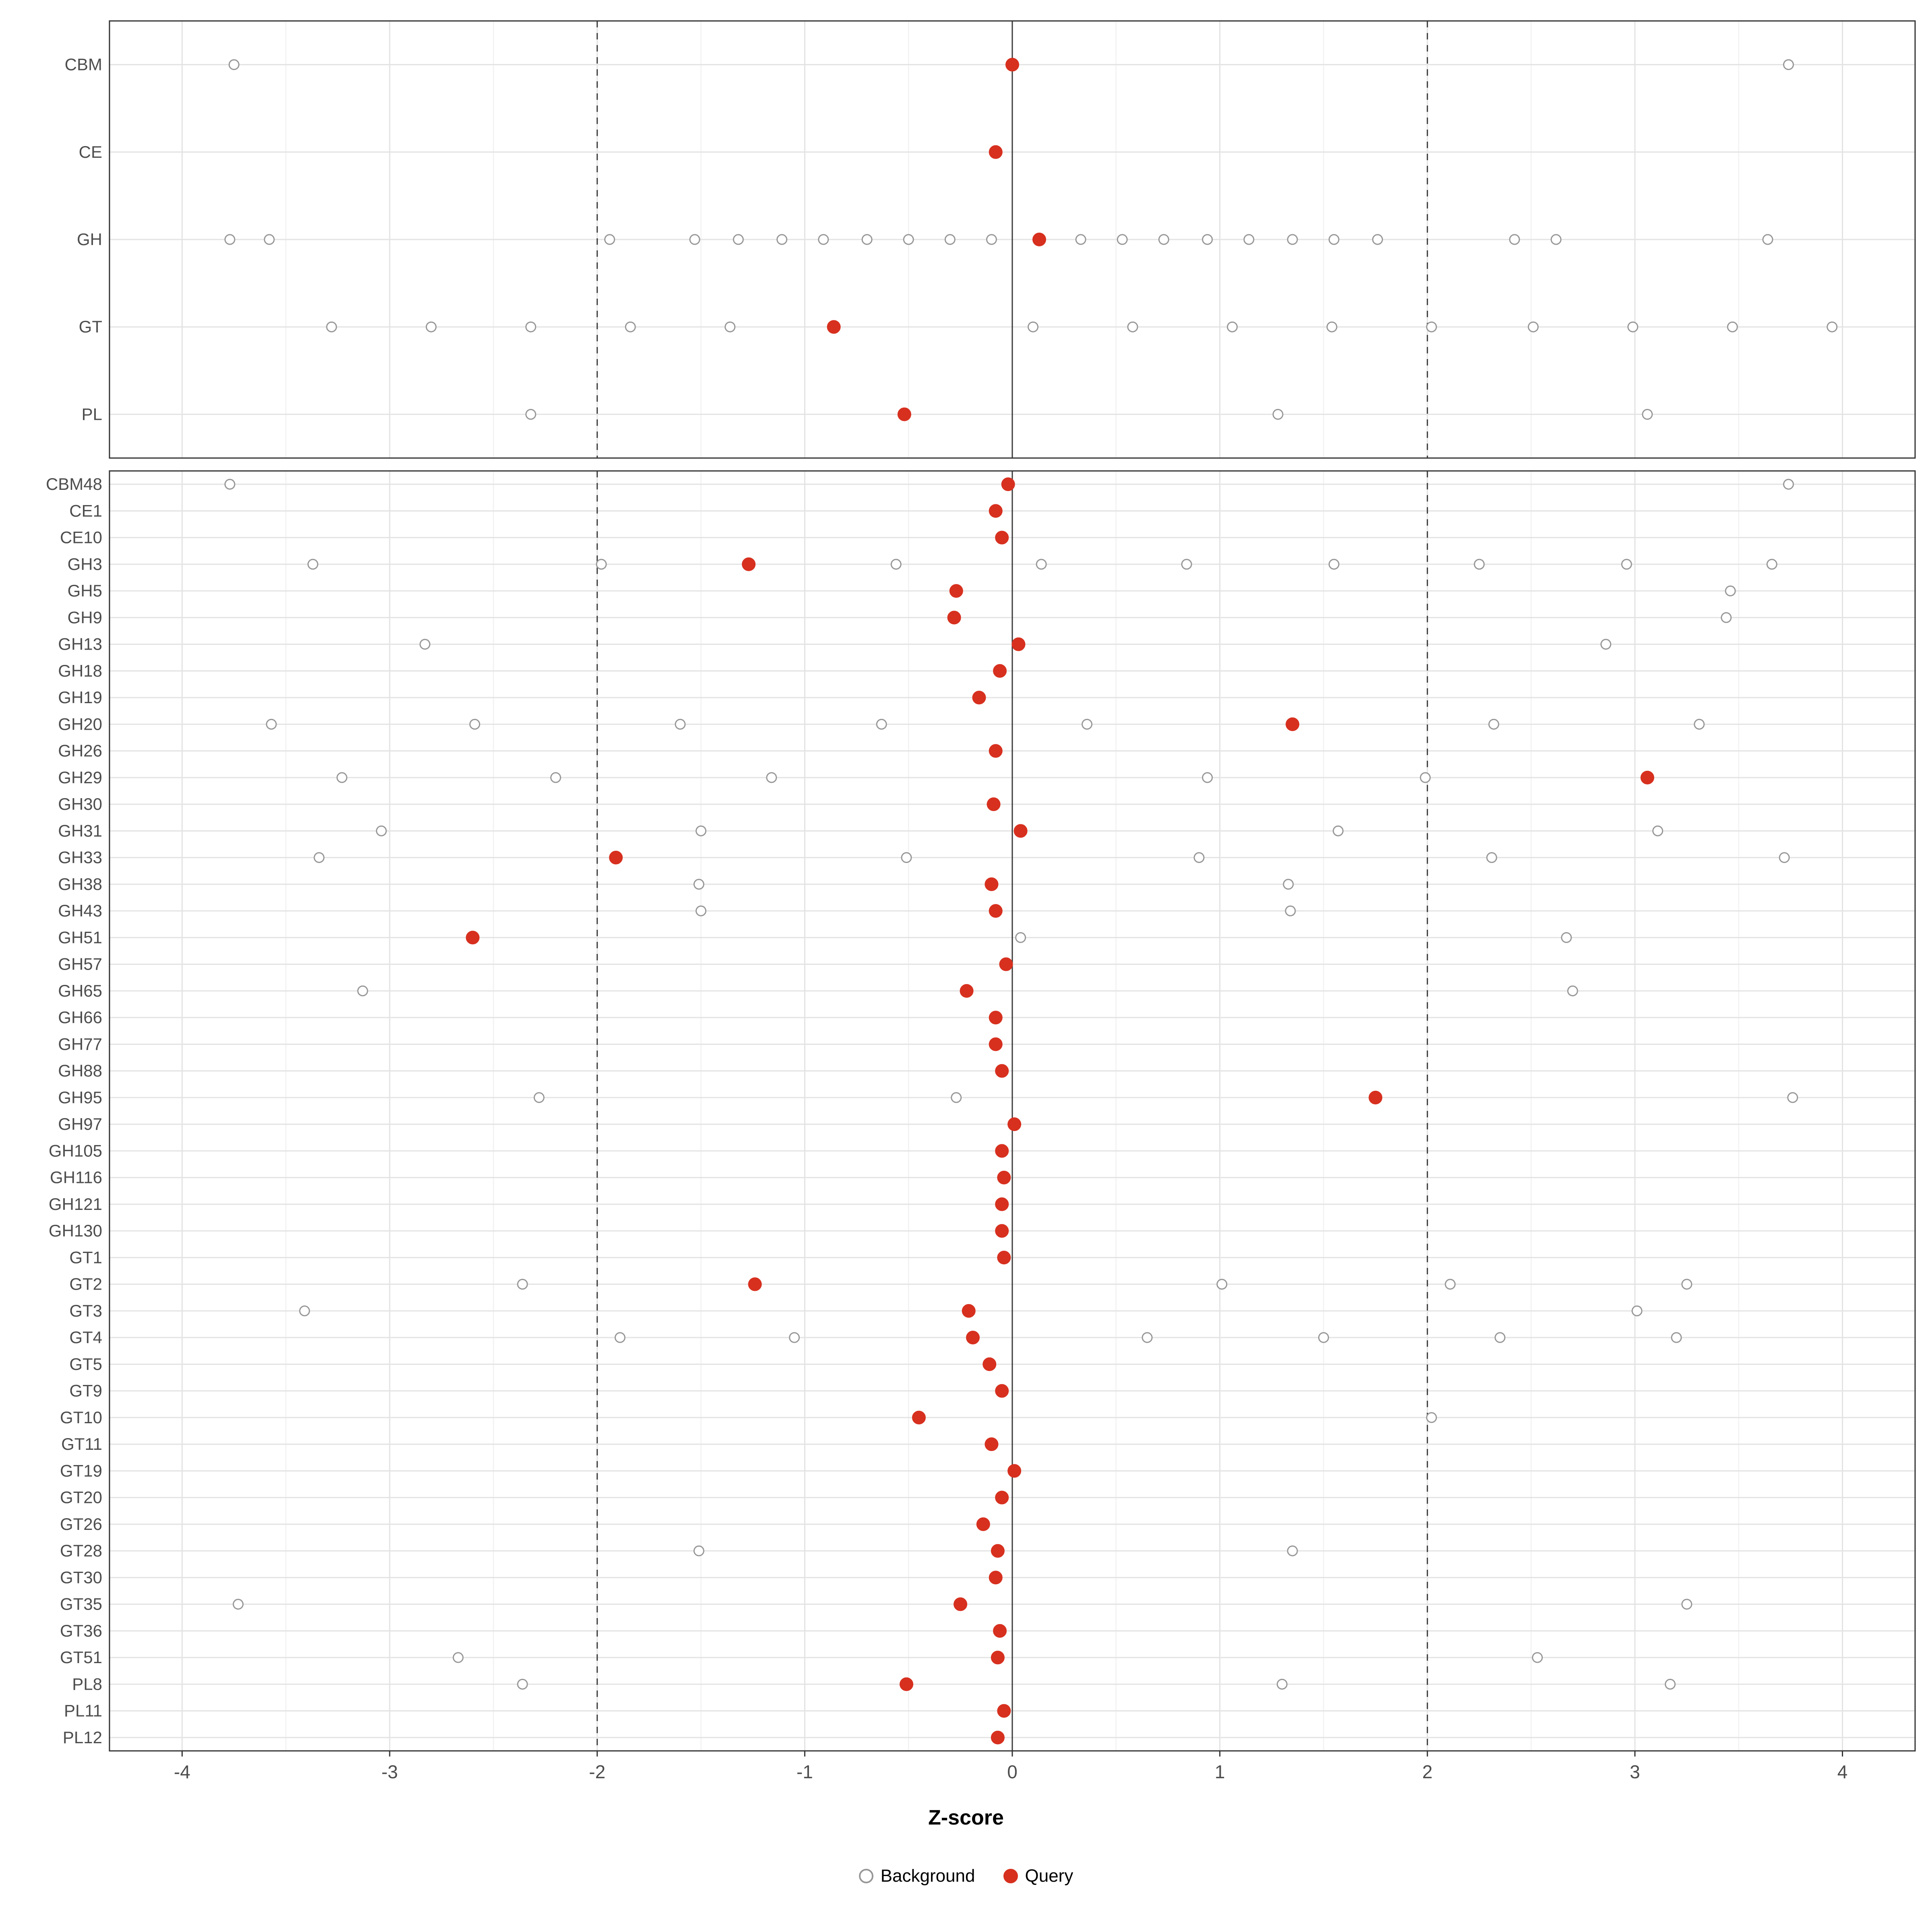 The width and height of the screenshot is (1932, 1932). Describe the element at coordinates (80, 937) in the screenshot. I see `y-axis-category-label: GH51` at that location.